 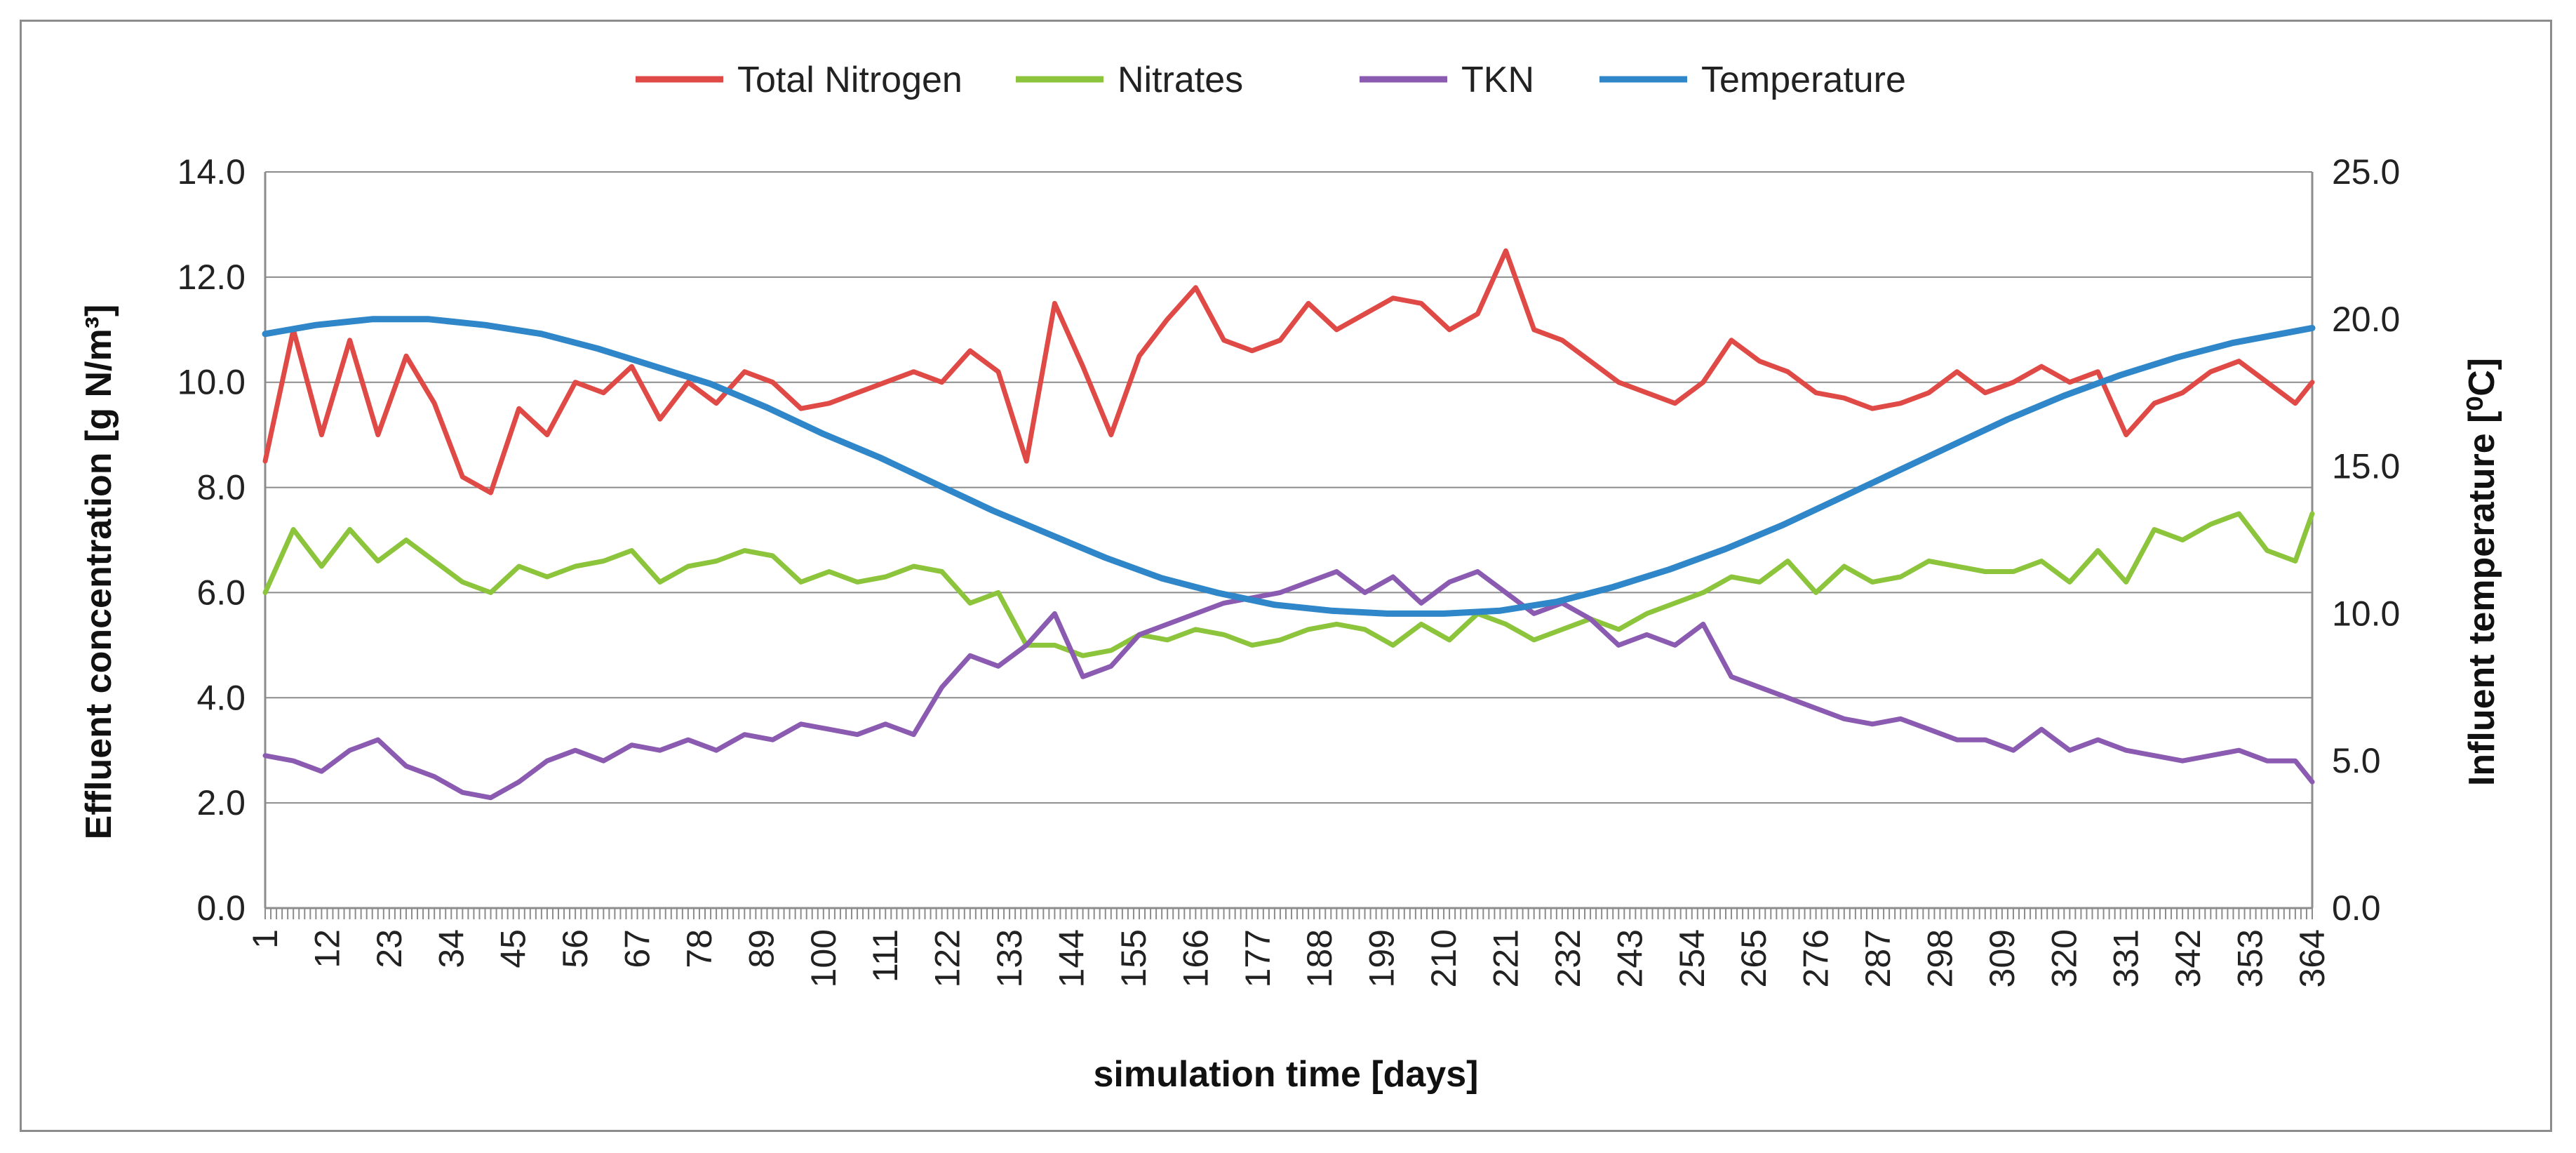 What do you see at coordinates (2366, 172) in the screenshot?
I see `y-right-tick-label: 25.0` at bounding box center [2366, 172].